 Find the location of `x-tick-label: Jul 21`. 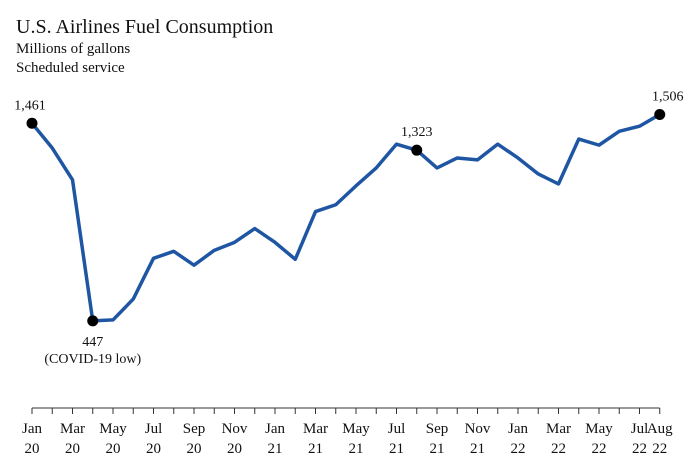

x-tick-label: Jul 21 is located at coordinates (397, 439).